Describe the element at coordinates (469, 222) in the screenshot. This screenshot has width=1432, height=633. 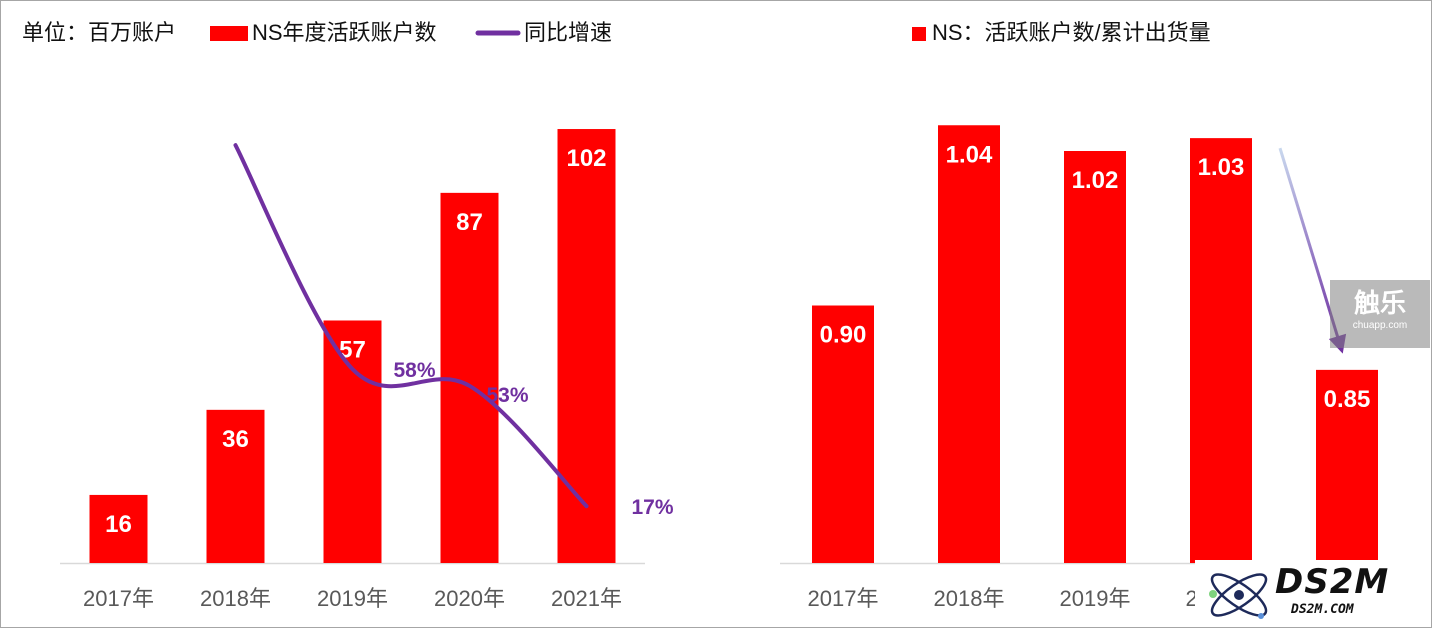
I see `left-bar-data-label: 87` at that location.